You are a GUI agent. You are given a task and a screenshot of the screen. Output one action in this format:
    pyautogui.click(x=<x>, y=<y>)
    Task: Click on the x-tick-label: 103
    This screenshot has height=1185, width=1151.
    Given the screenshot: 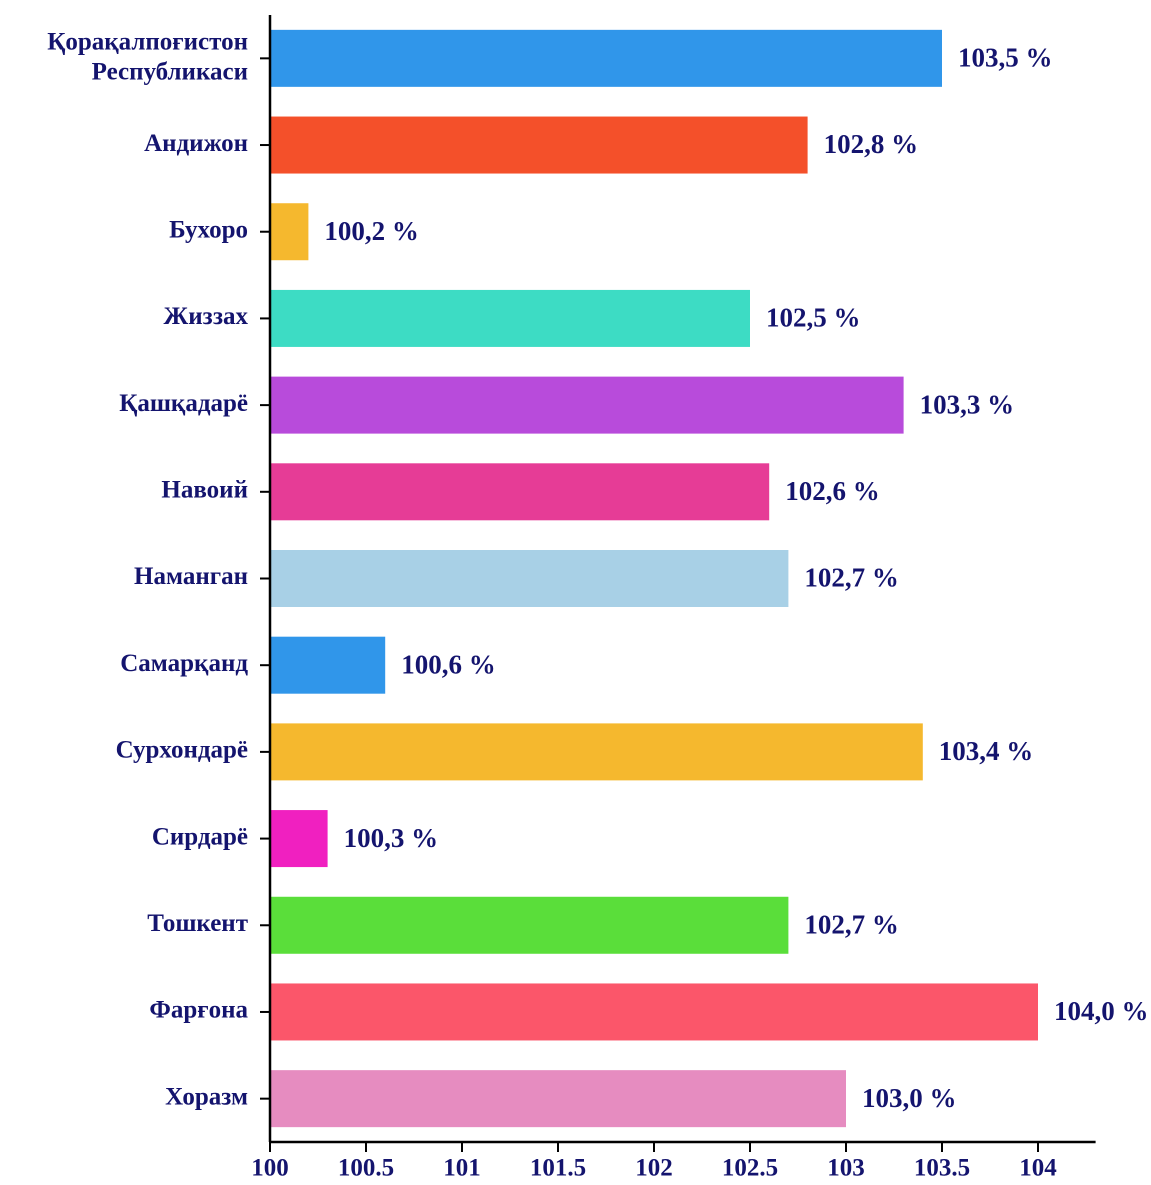 What is the action you would take?
    pyautogui.click(x=846, y=1168)
    